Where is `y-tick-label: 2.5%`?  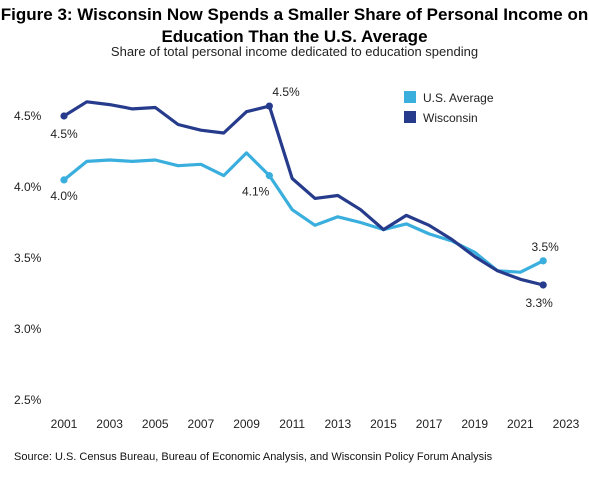 y-tick-label: 2.5% is located at coordinates (28, 400).